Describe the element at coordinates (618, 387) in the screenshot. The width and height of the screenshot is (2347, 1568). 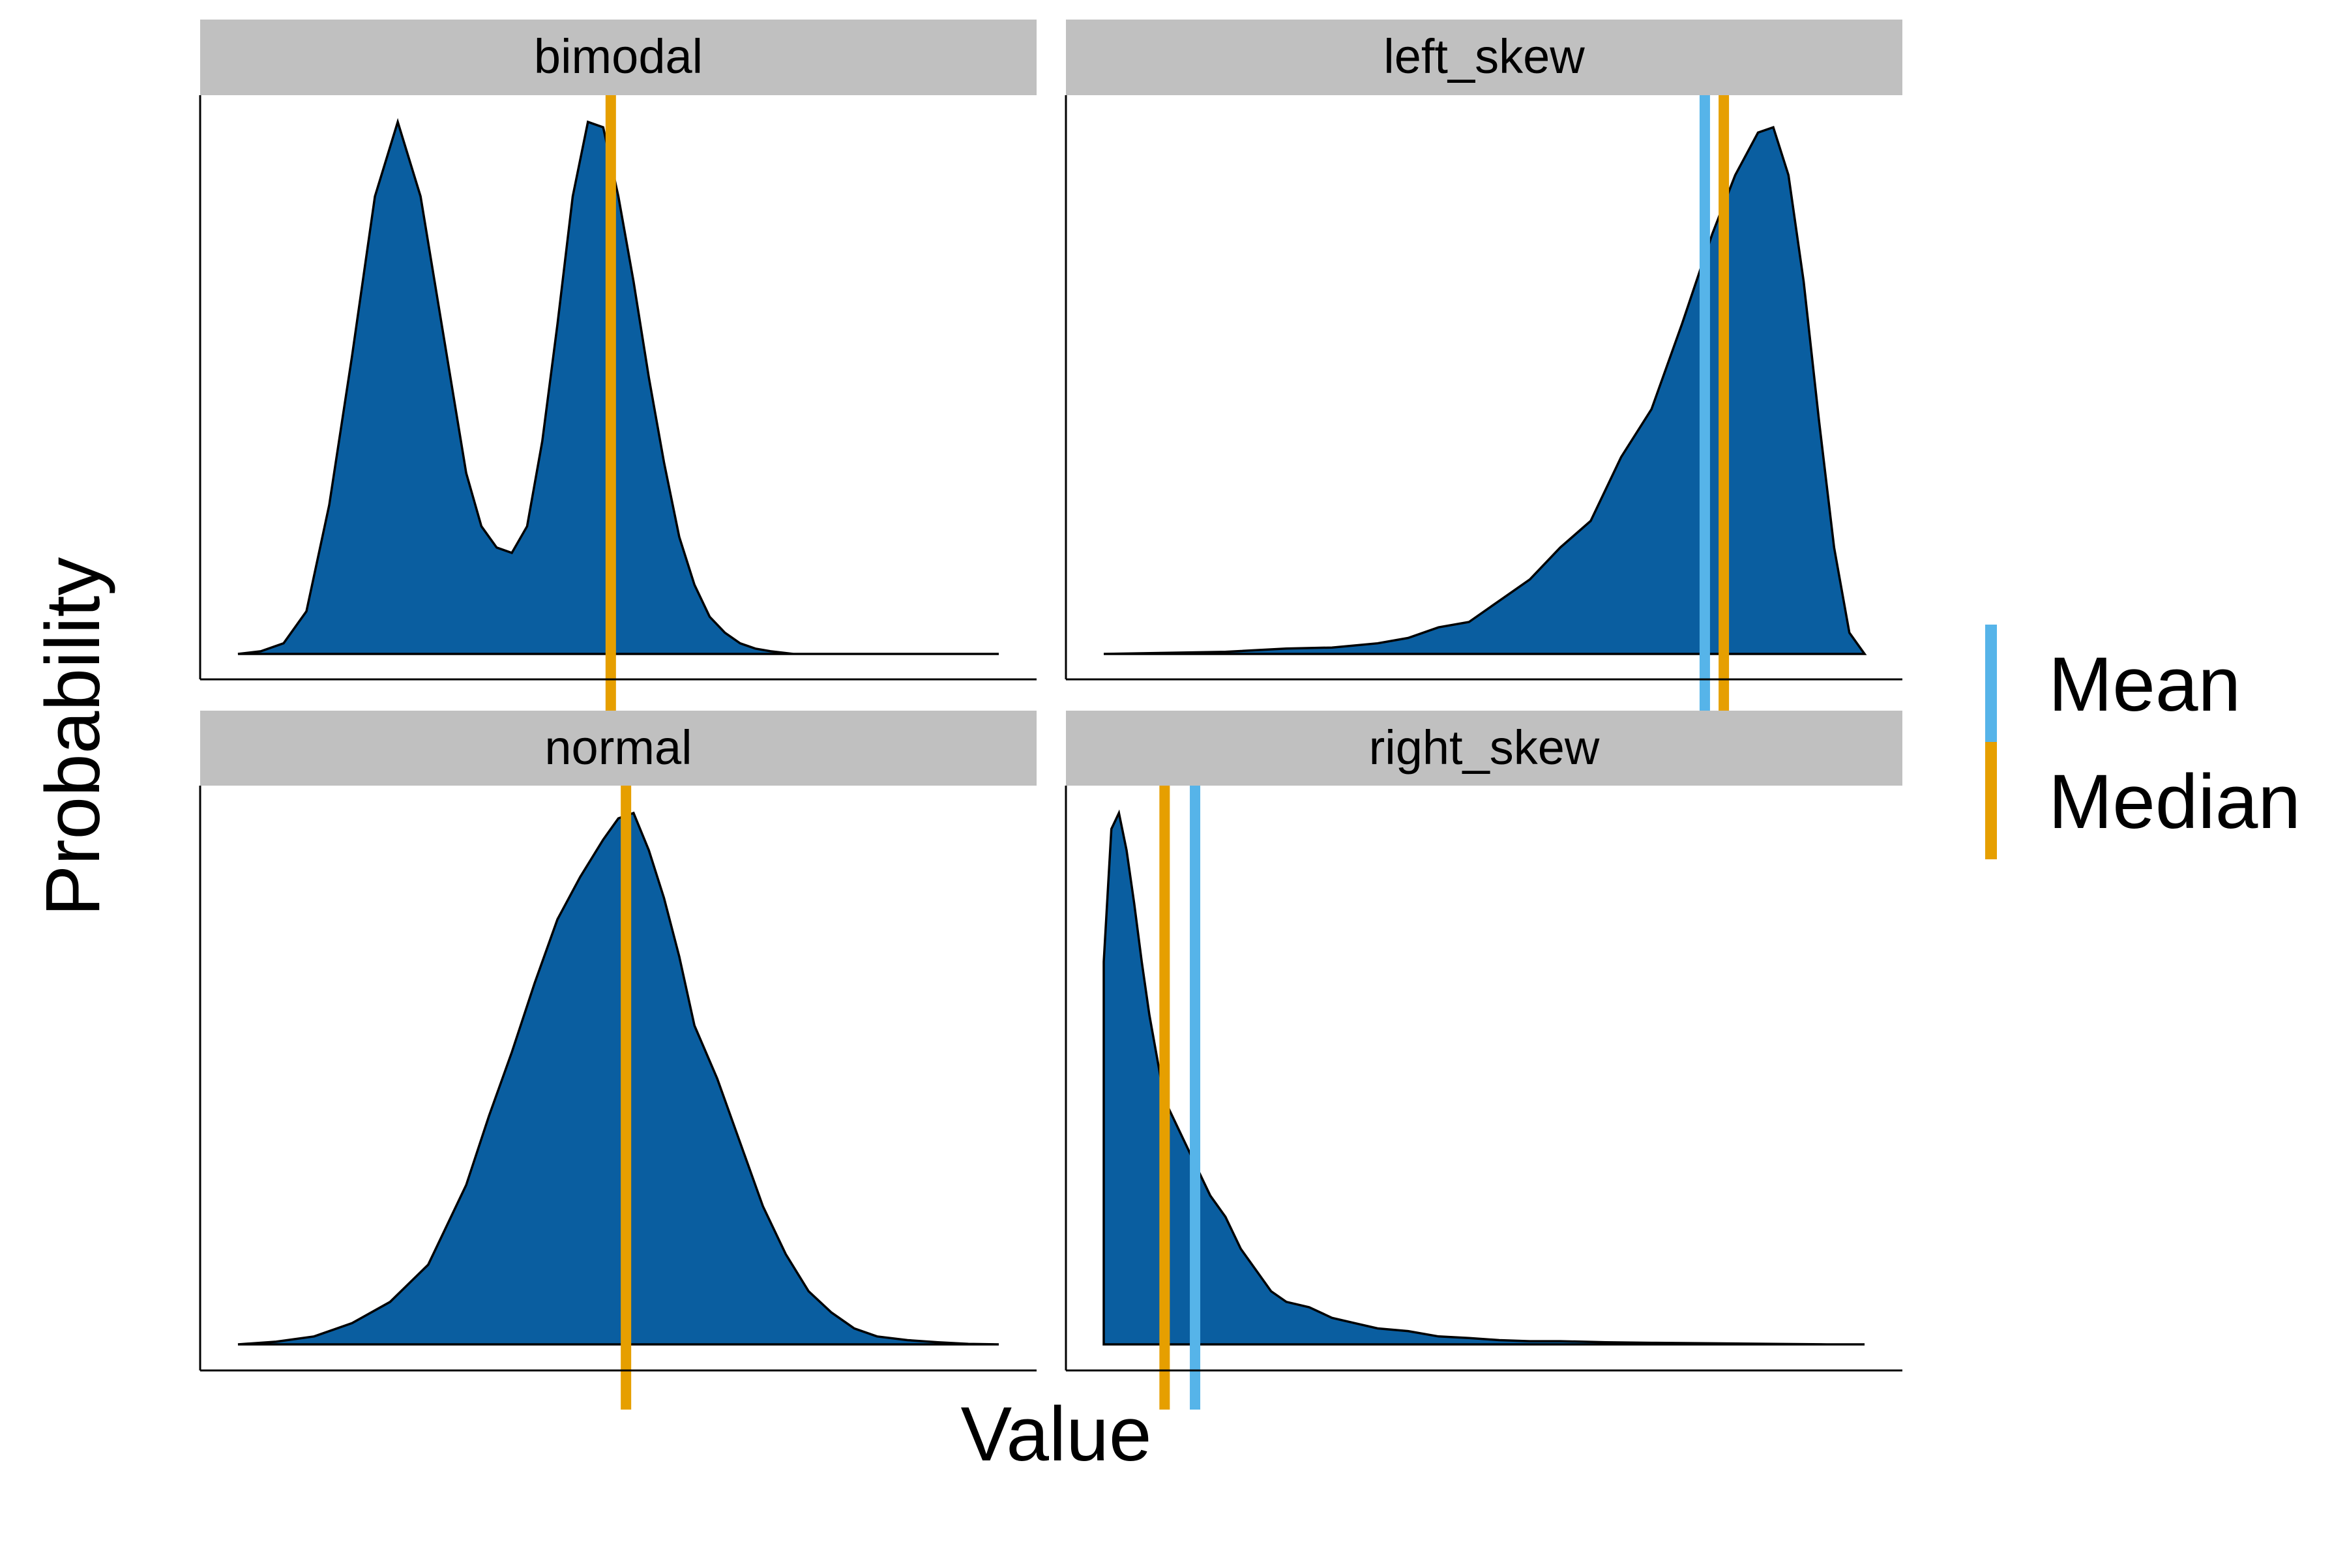
I see `density-area-bimodal` at that location.